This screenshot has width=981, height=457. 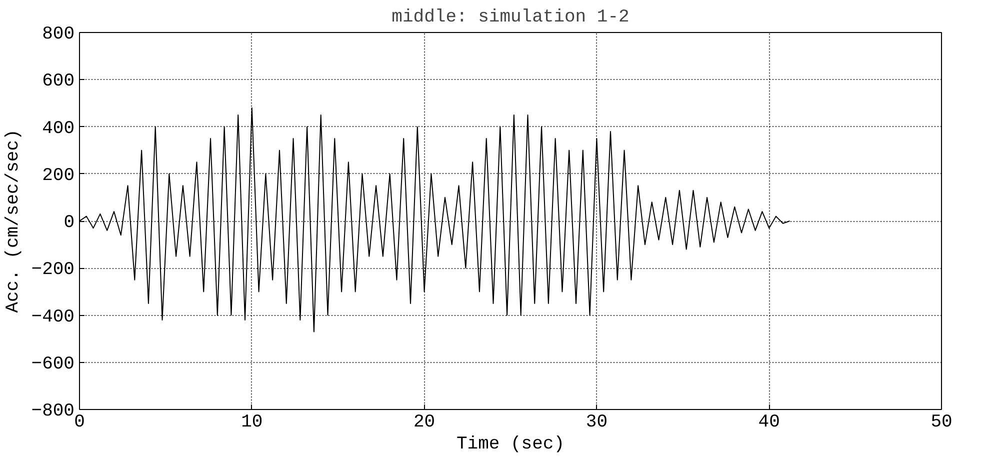 I want to click on y-tick-label: −800, so click(x=53, y=412).